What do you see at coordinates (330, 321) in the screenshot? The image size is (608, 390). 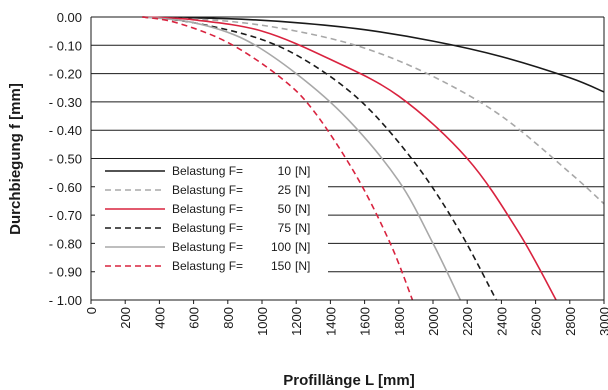 I see `x-tick-label: 1400` at bounding box center [330, 321].